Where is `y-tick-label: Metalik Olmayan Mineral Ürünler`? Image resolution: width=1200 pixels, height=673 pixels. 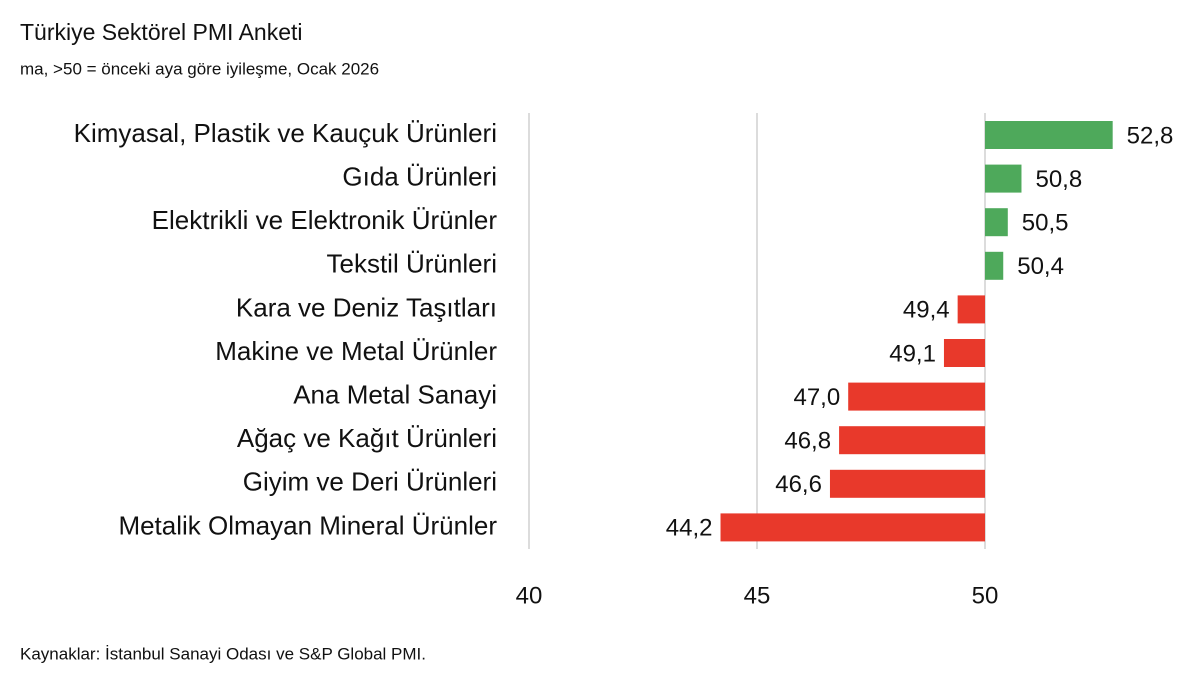 y-tick-label: Metalik Olmayan Mineral Ürünler is located at coordinates (307, 525).